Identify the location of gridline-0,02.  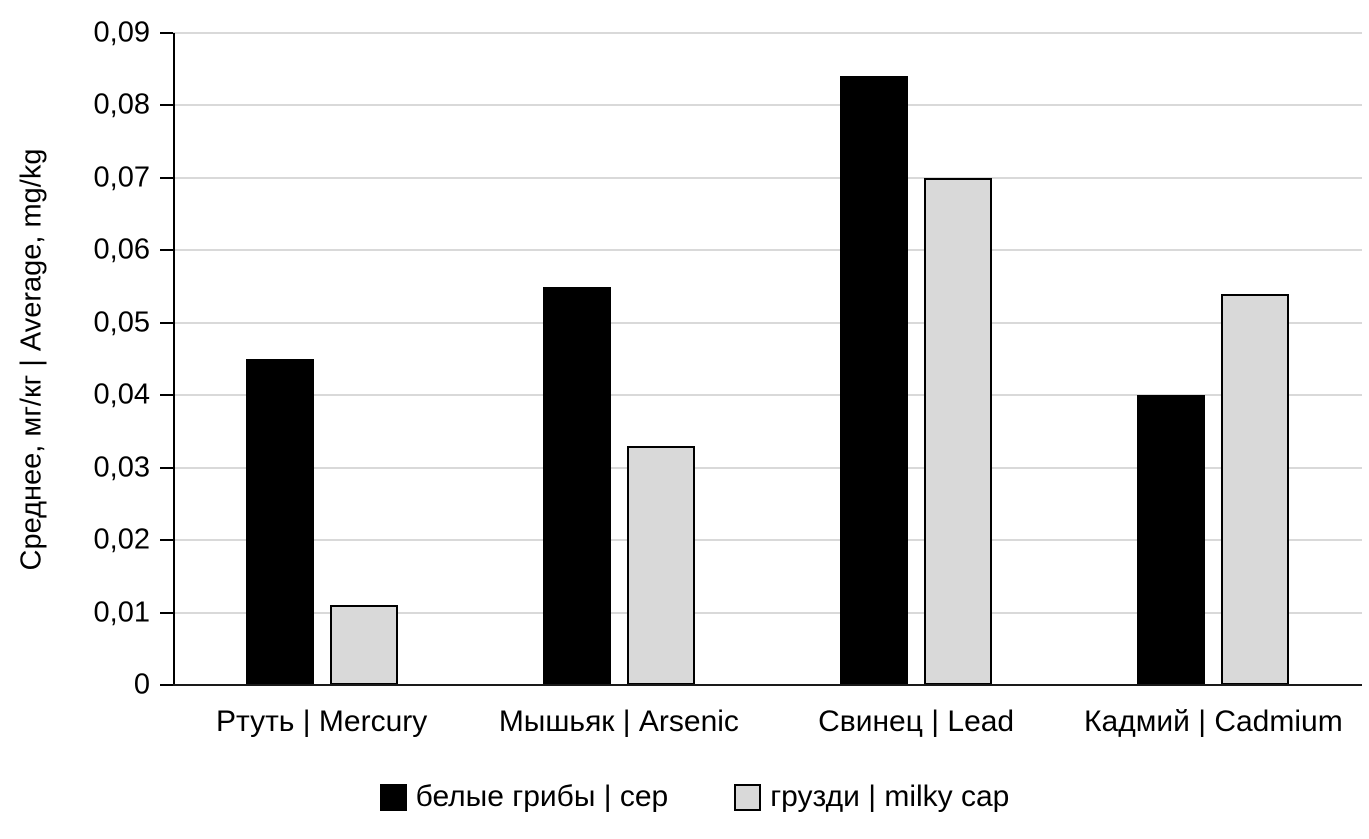
(767, 540).